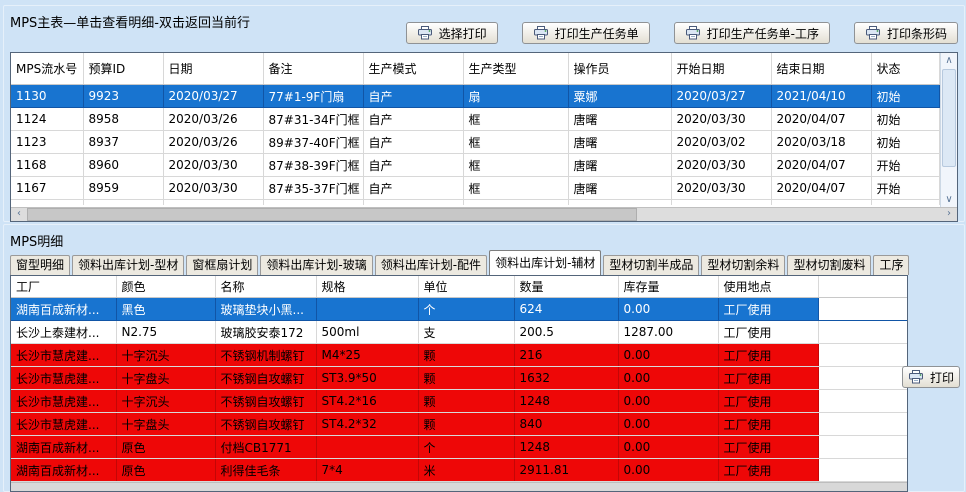 The image size is (966, 492). Describe the element at coordinates (545, 262) in the screenshot. I see `detail-tab: 领料出库计划-辅材` at that location.